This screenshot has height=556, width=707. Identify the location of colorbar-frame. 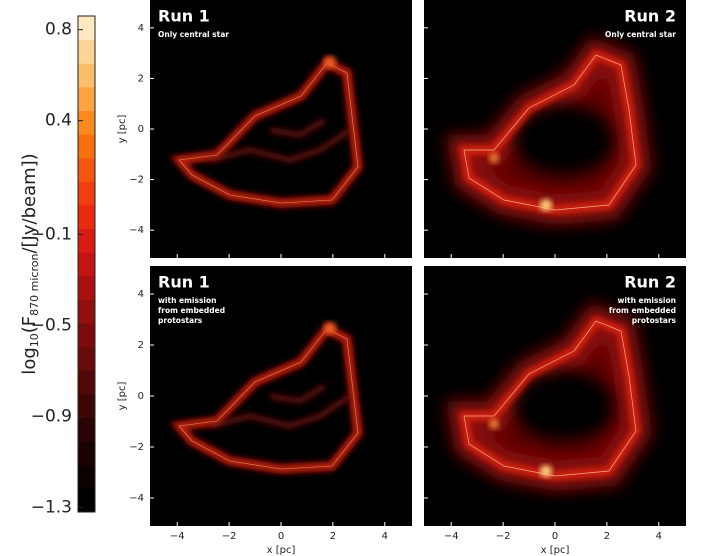
(86, 264).